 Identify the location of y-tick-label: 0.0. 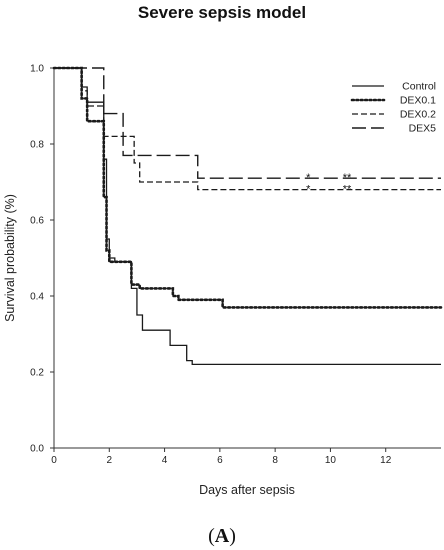
(37, 449).